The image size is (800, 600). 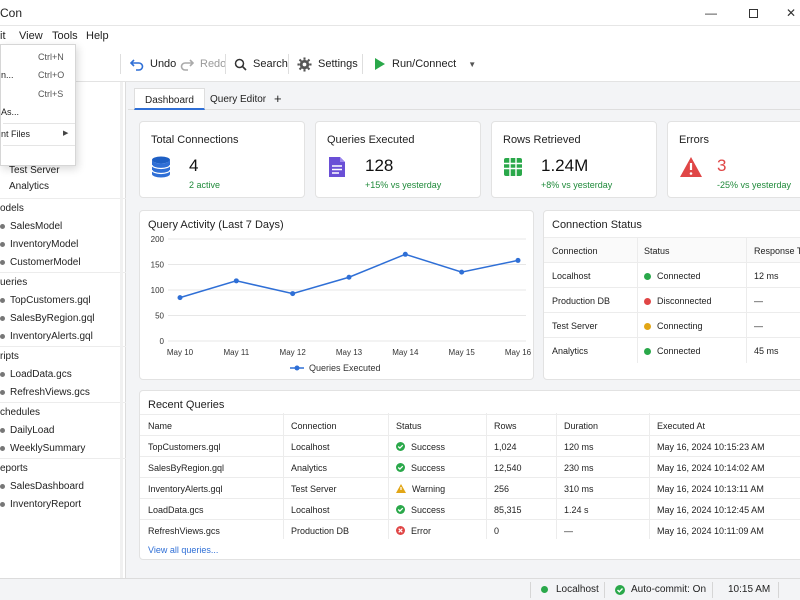 I want to click on chevron-down-icon: ▼, so click(x=472, y=64).